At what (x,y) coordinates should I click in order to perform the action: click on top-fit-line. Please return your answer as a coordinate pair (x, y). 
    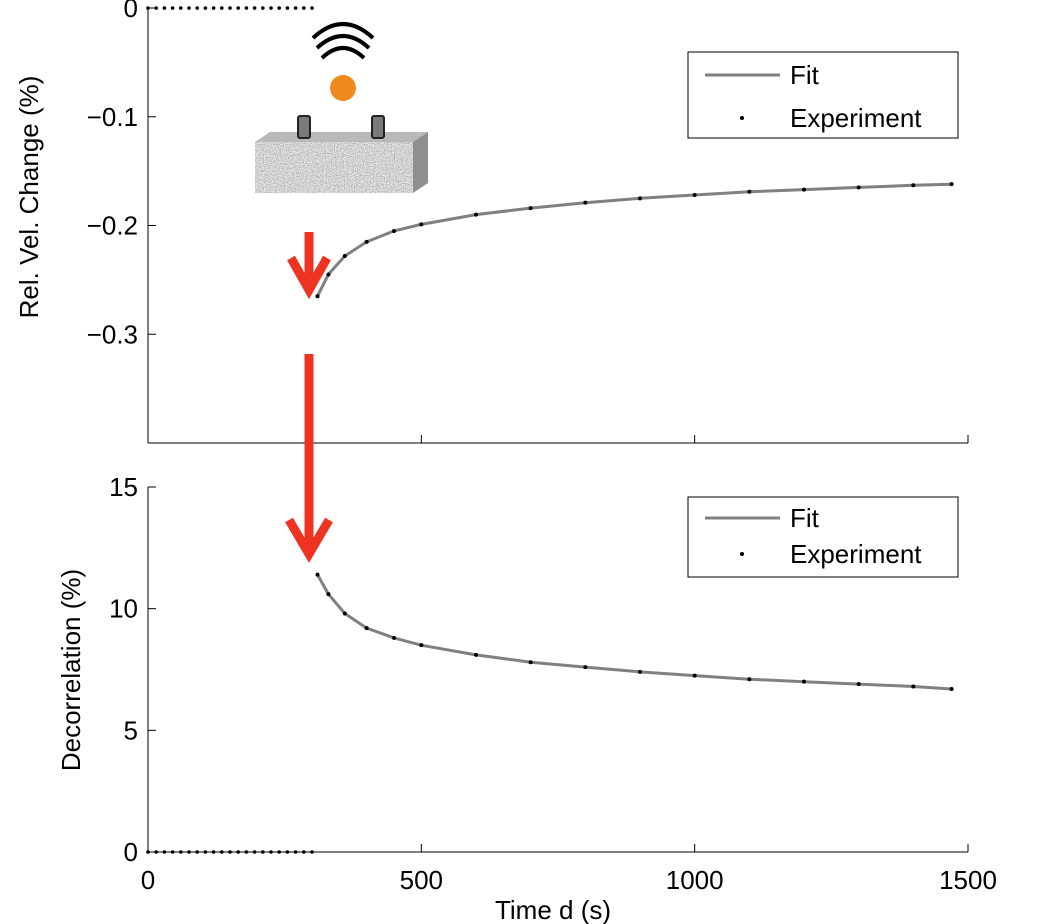
    Looking at the image, I should click on (634, 239).